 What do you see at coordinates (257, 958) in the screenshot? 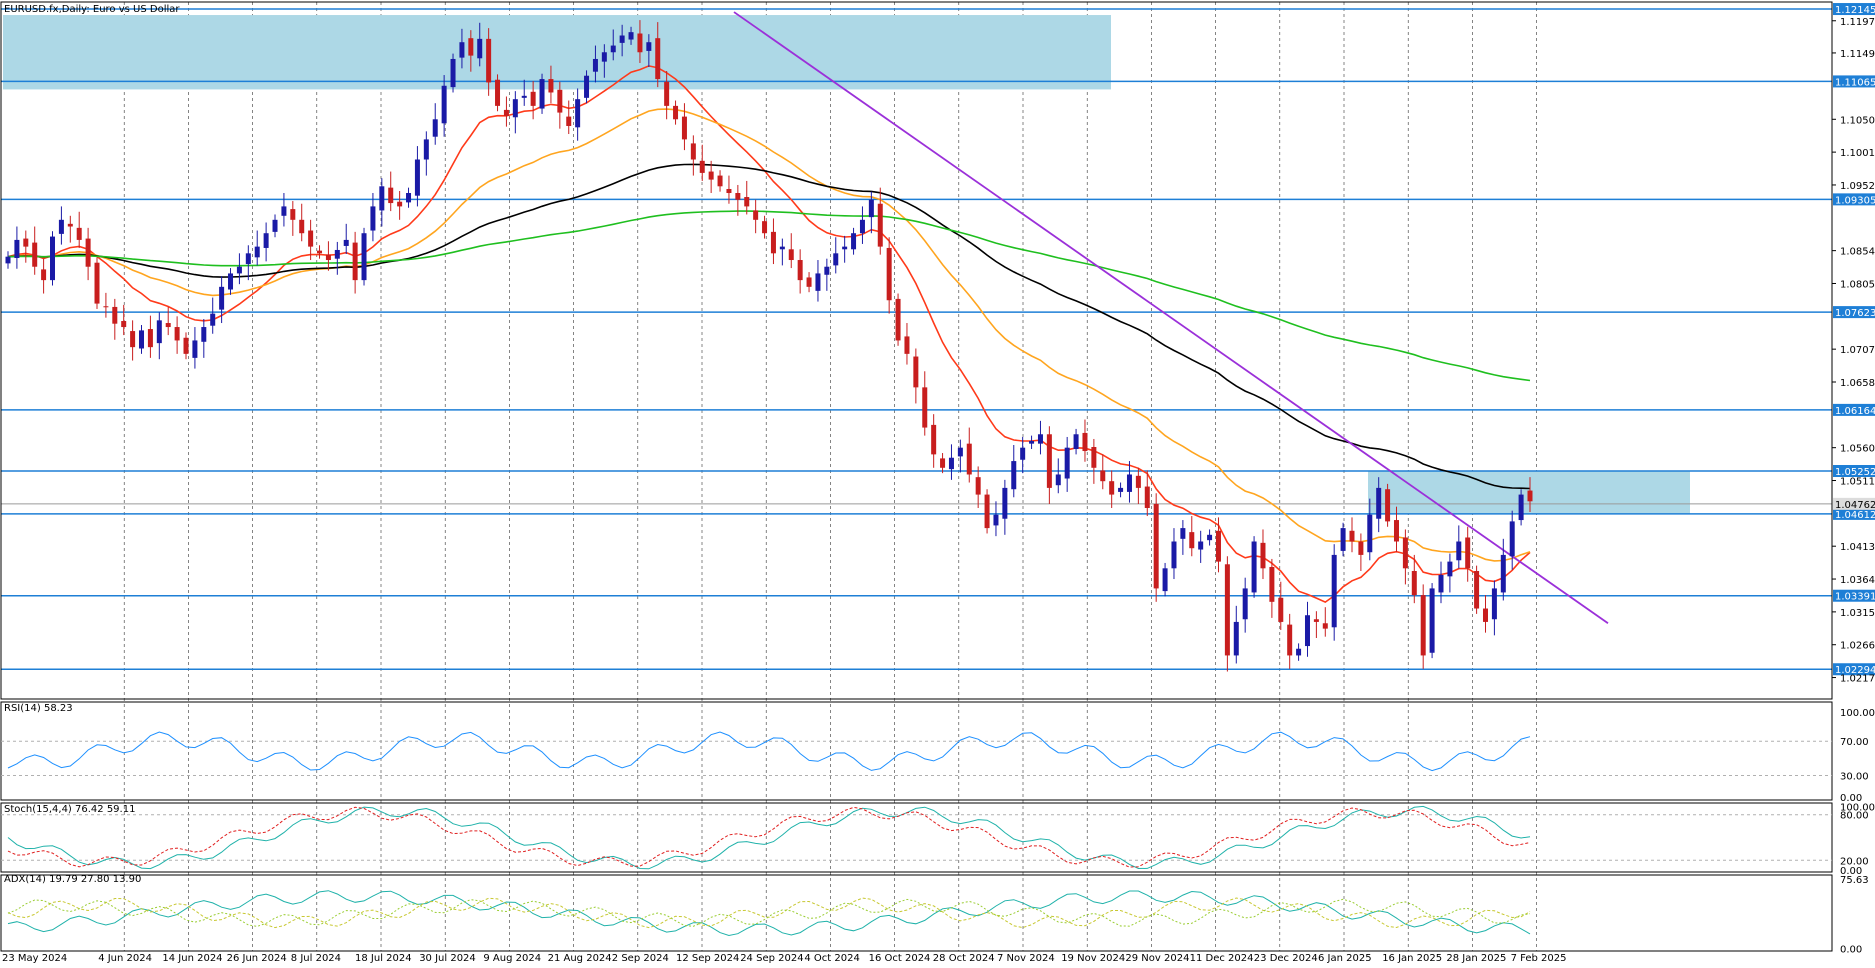
I see `x-tick-label: 26 Jun 2024` at bounding box center [257, 958].